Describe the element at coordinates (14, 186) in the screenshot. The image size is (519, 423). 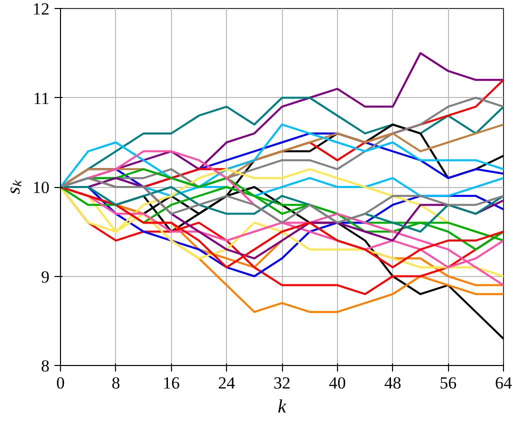
I see `y-axis-title: sₖ` at that location.